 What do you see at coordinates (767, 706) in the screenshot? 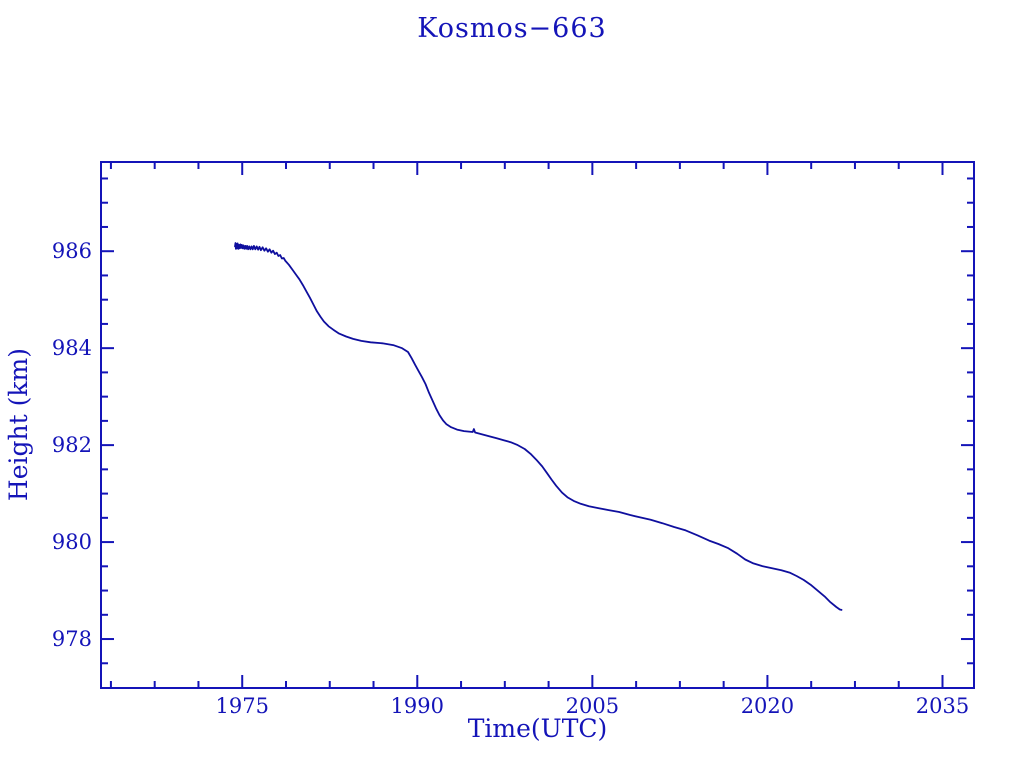
I see `x-tick-label: 2020` at bounding box center [767, 706].